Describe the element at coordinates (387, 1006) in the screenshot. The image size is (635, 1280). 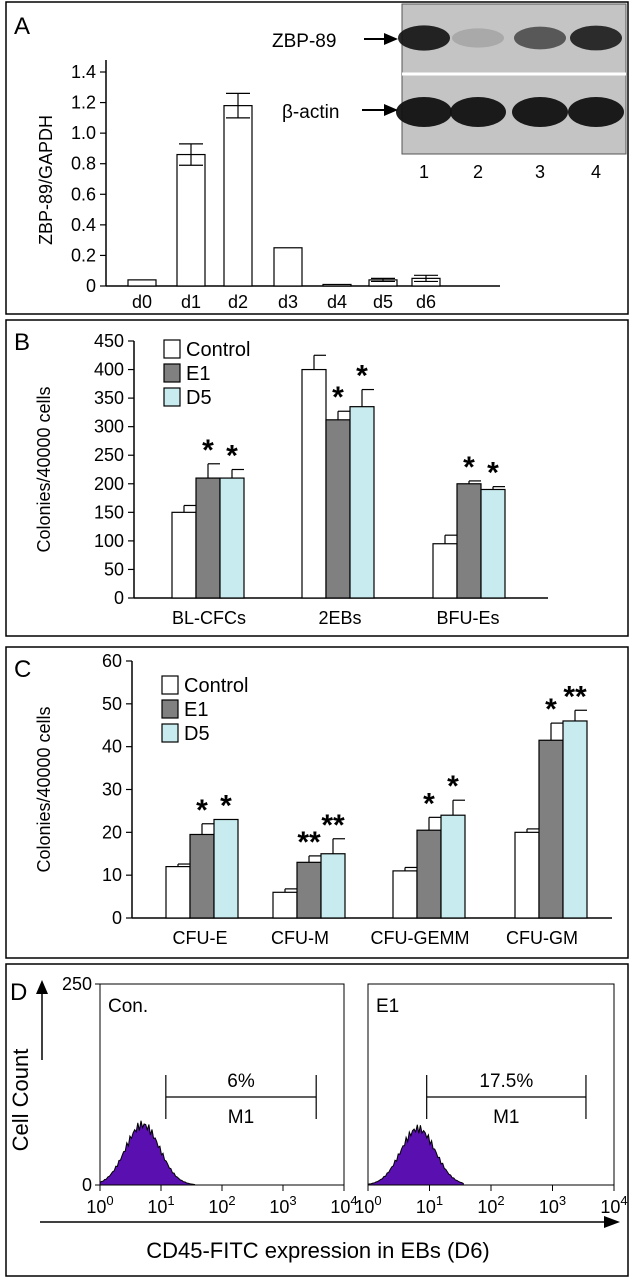
I see `subplot-label: E1` at that location.